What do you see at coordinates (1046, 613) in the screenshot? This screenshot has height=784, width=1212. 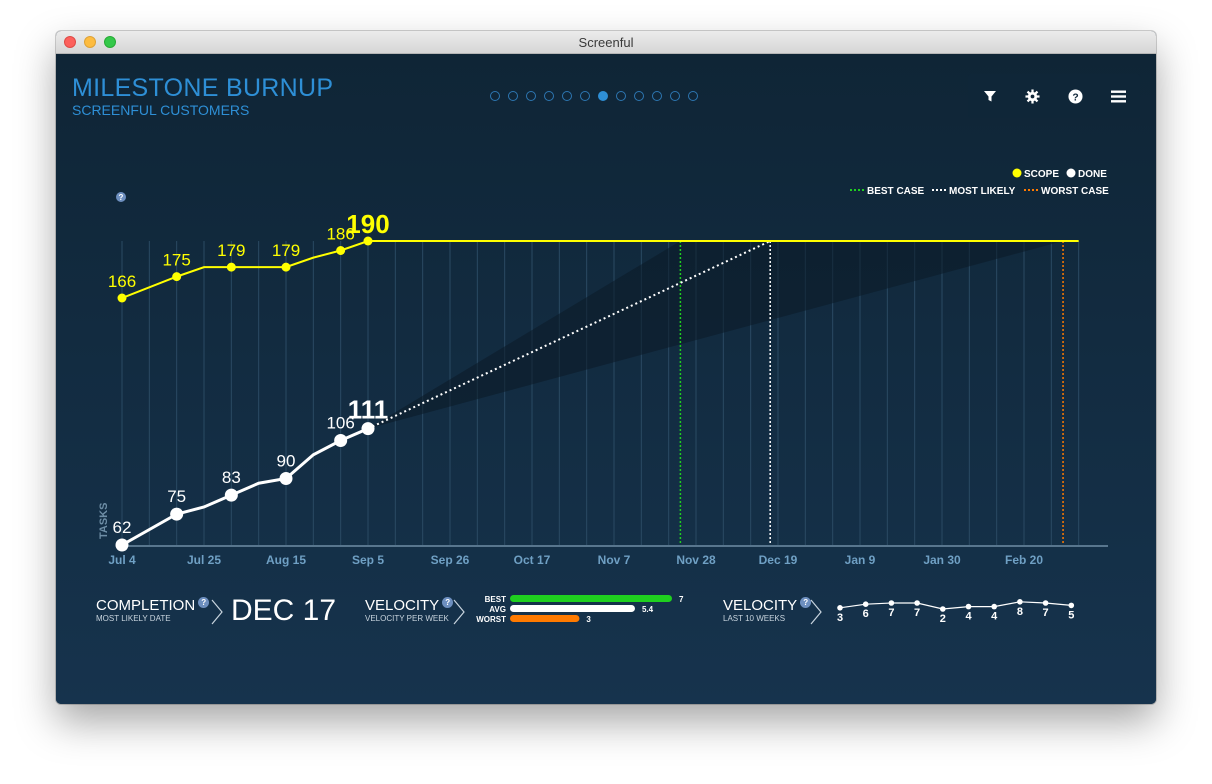 I see `sparkline-value: 7` at bounding box center [1046, 613].